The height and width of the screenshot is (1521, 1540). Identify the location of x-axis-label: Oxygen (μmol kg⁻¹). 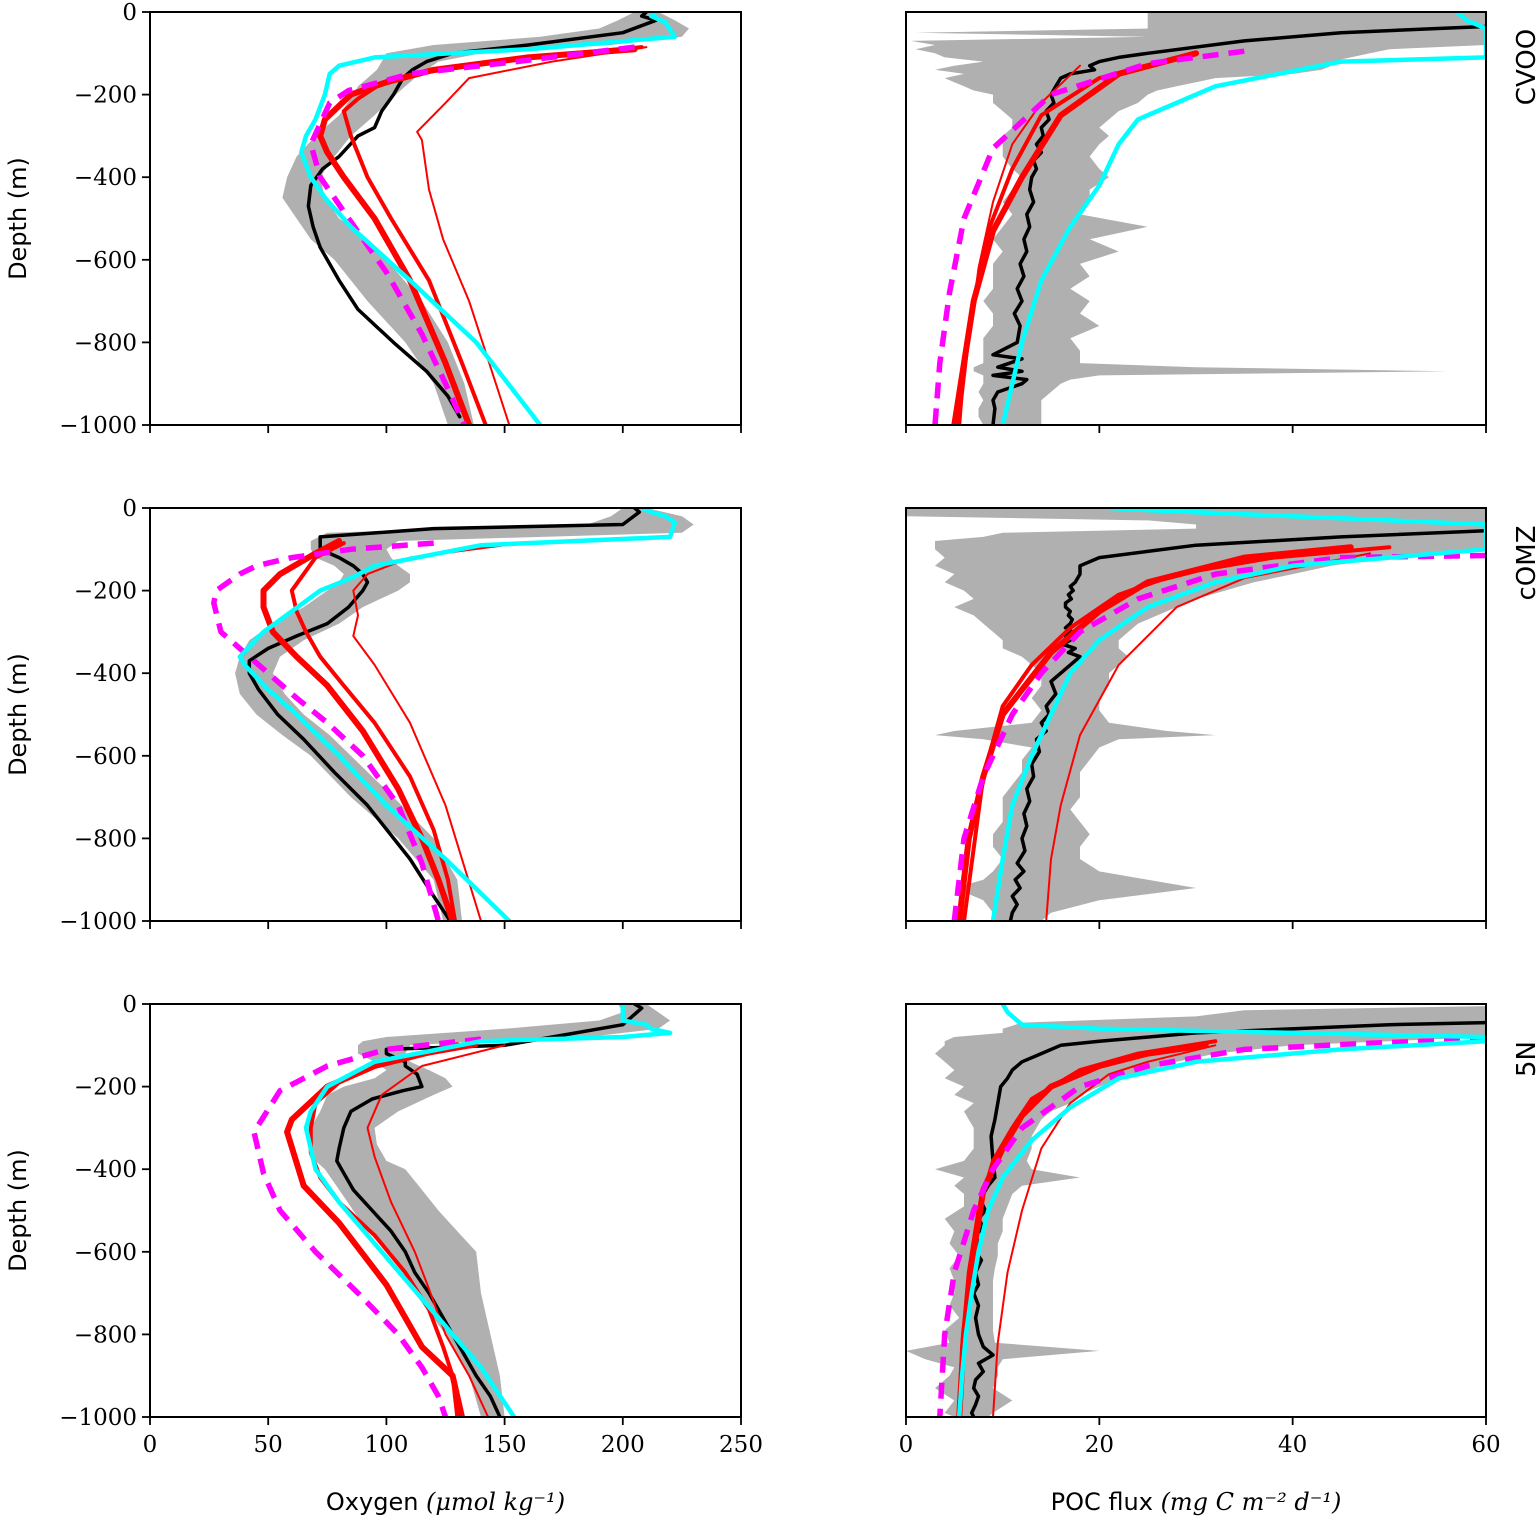
(445, 1502).